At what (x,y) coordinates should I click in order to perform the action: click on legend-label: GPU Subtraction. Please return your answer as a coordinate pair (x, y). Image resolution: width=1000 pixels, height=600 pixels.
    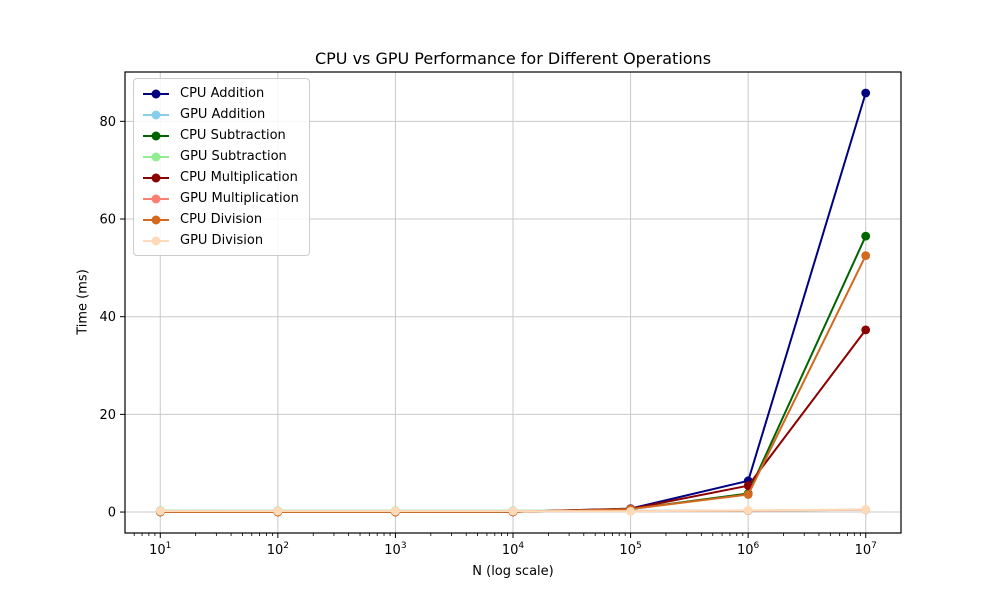
    Looking at the image, I should click on (233, 156).